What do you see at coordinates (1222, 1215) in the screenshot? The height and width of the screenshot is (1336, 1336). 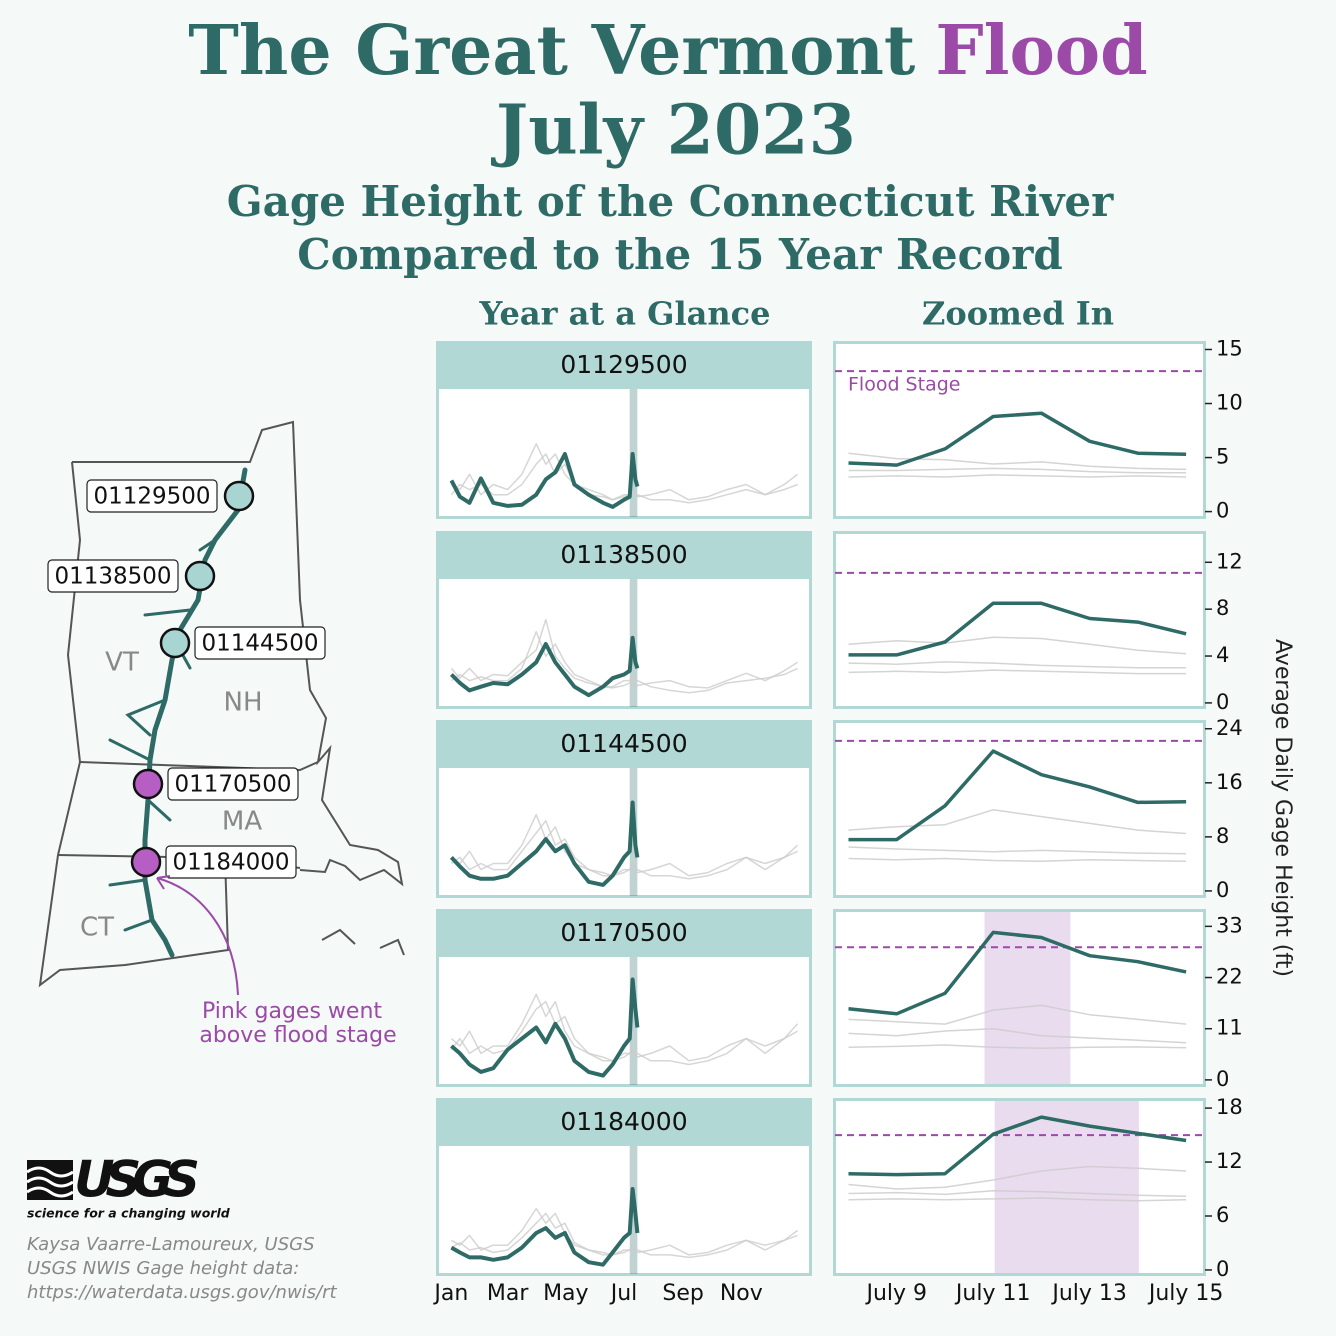 I see `y-tick-label: 6` at bounding box center [1222, 1215].